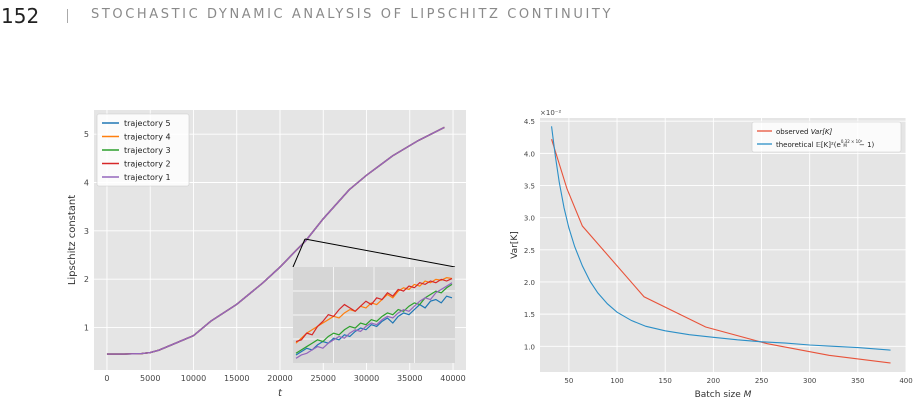  What do you see at coordinates (905, 381) in the screenshot?
I see `x-tick-label: 400` at bounding box center [905, 381].